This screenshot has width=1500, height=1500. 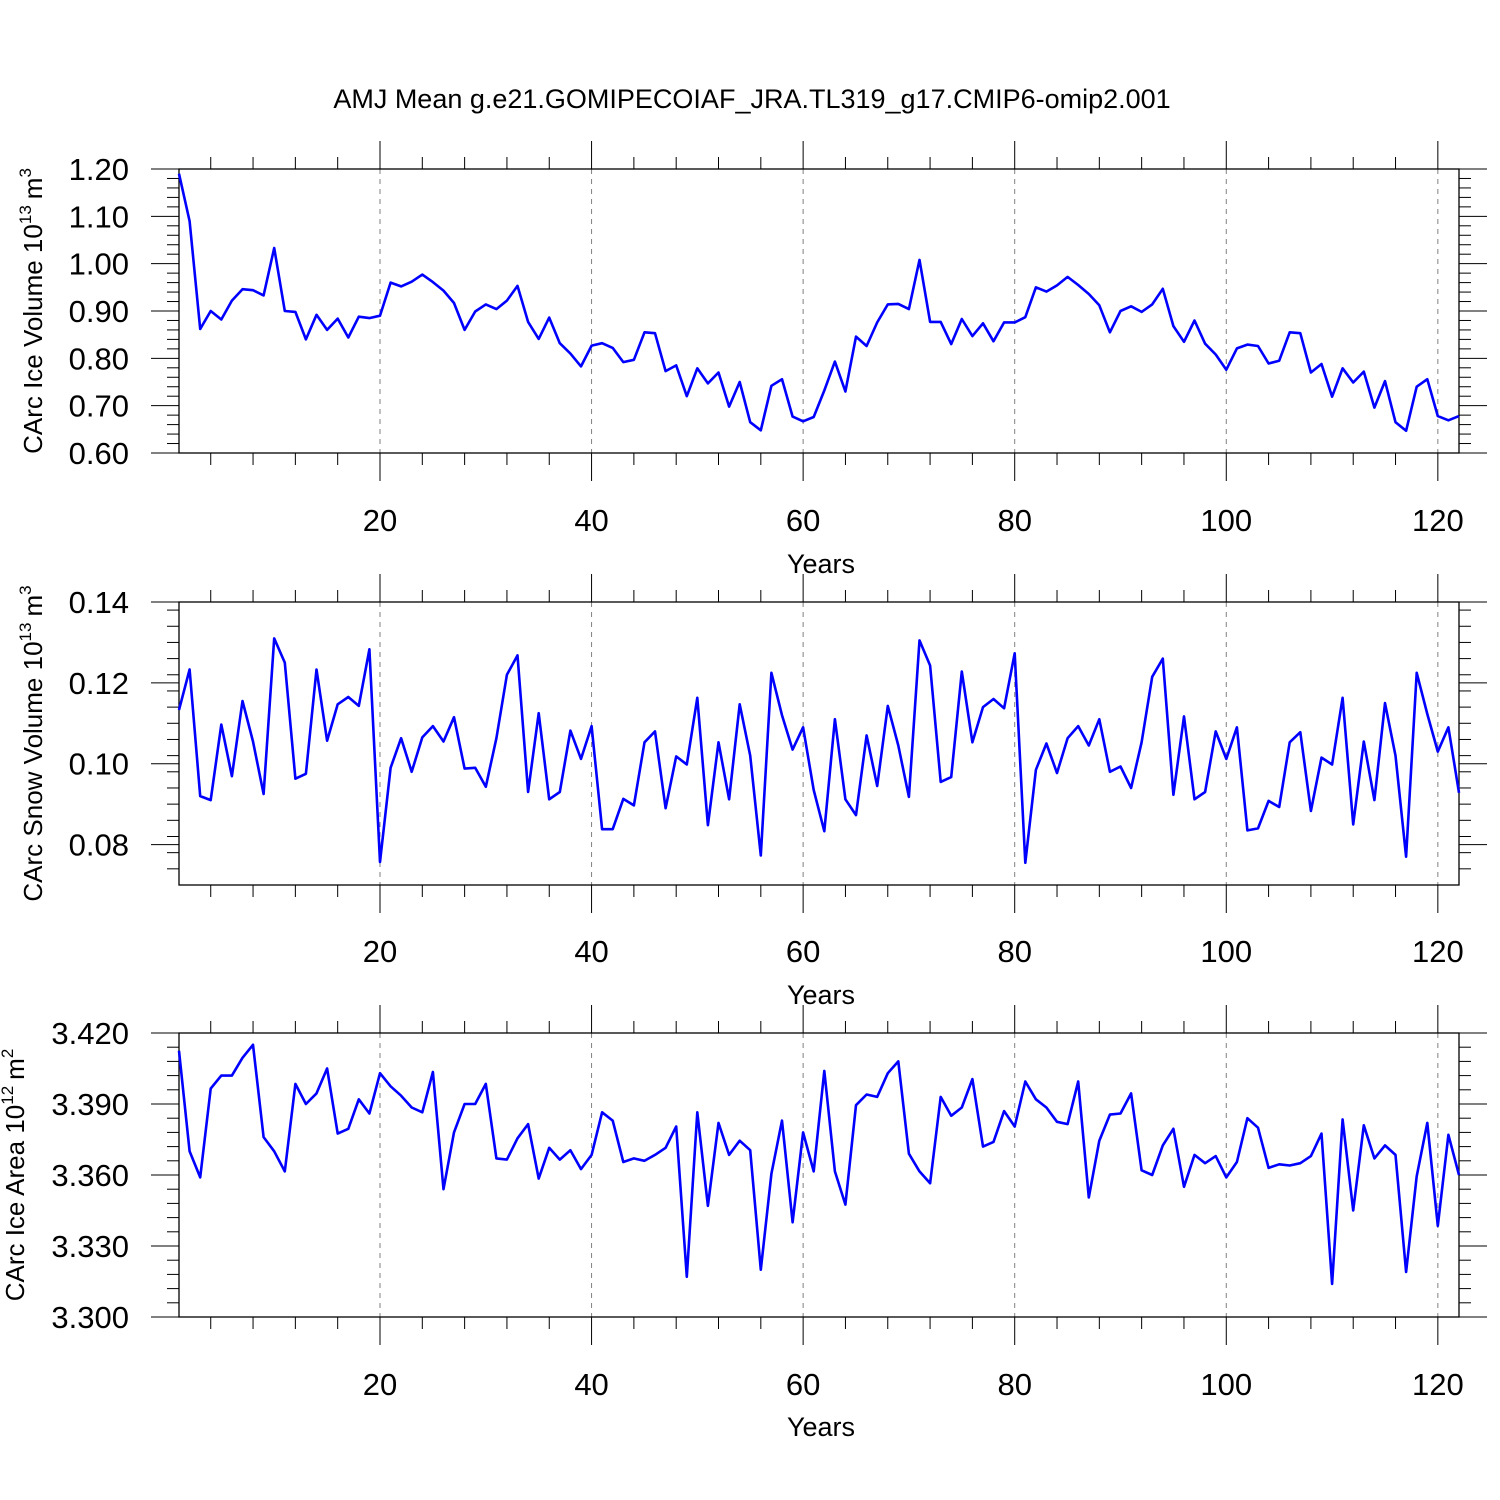 What do you see at coordinates (99, 264) in the screenshot?
I see `y-tick-label: 1.00` at bounding box center [99, 264].